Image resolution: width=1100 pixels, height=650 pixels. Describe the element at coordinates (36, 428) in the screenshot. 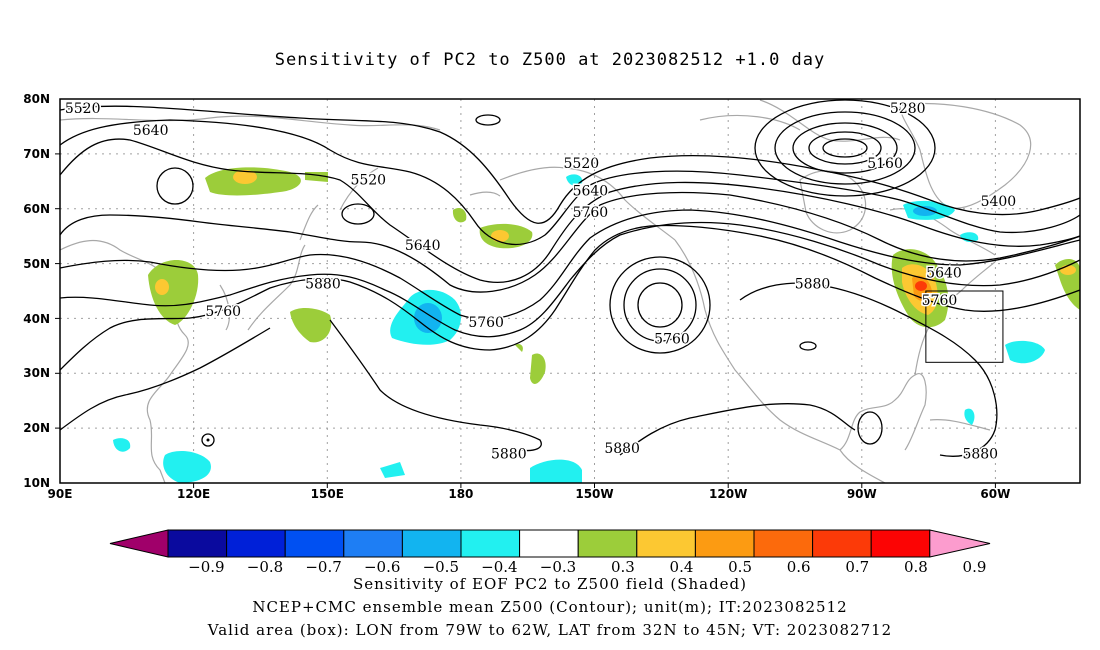

I see `lat-label: 20N` at that location.